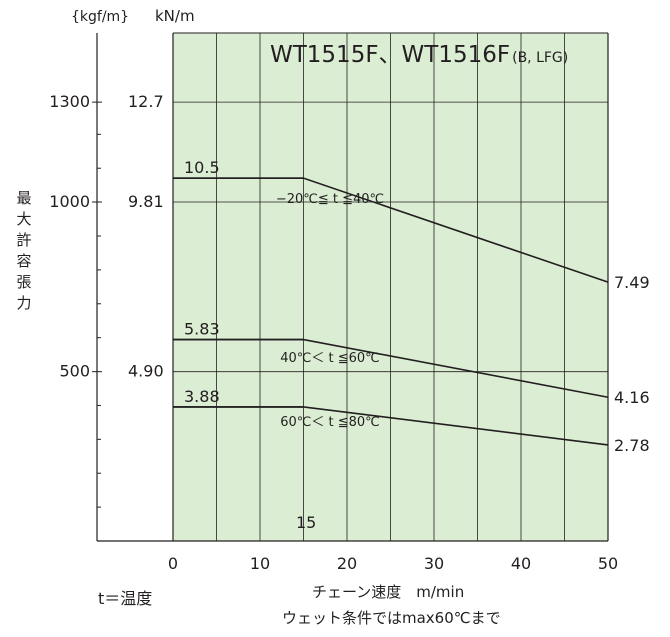 This screenshot has width=670, height=637. What do you see at coordinates (24, 198) in the screenshot?
I see `y-axis-label-char: 最` at bounding box center [24, 198].